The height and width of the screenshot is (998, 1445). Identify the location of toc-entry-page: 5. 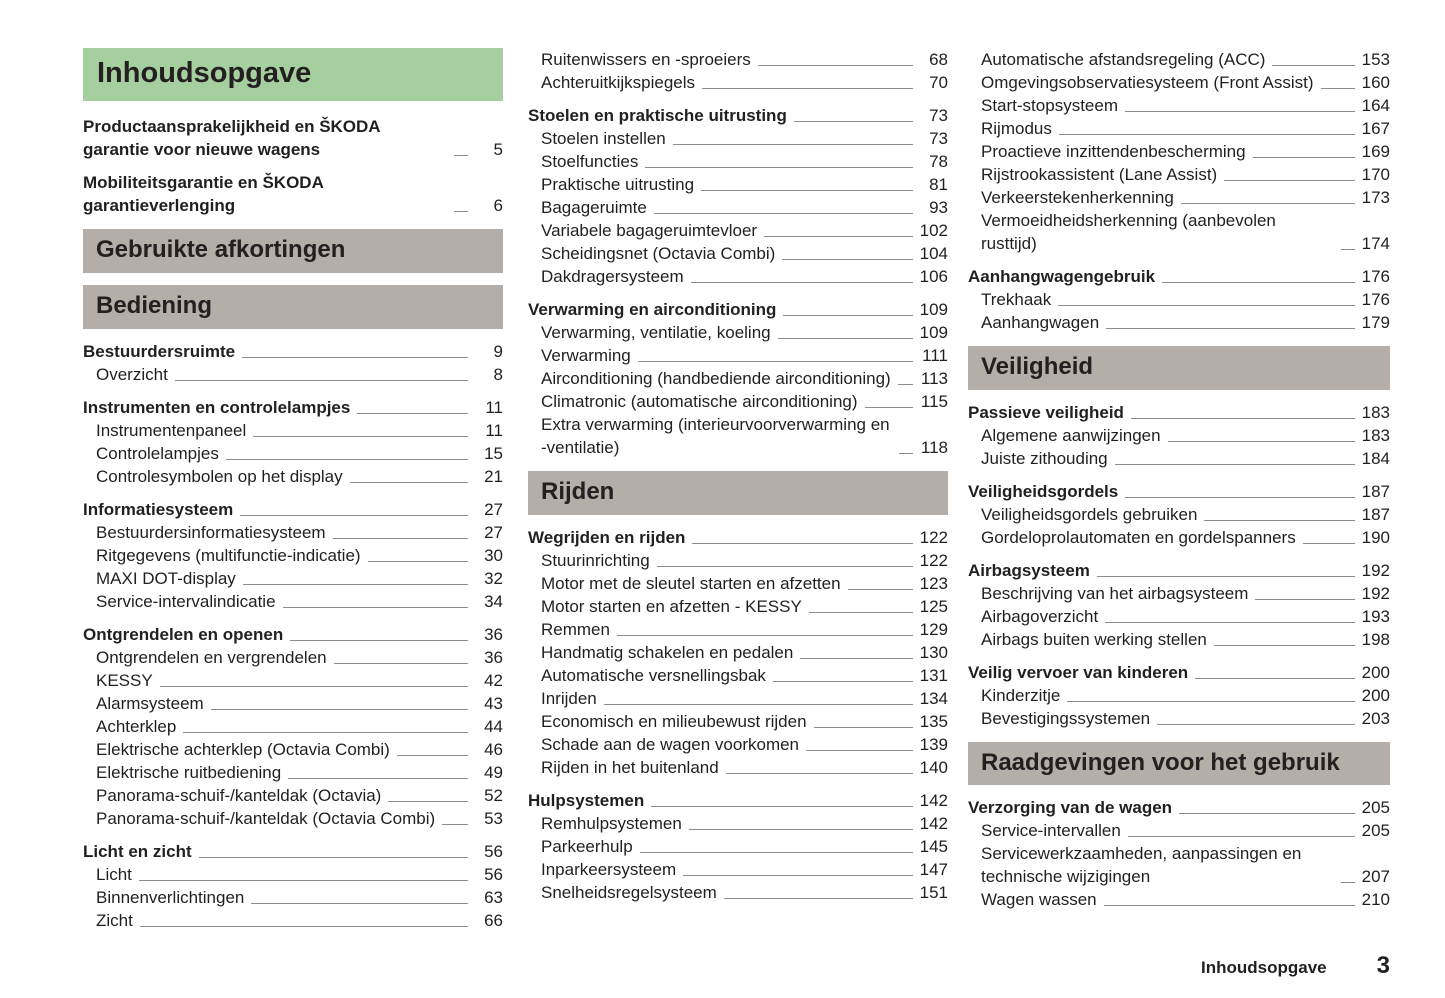
(498, 150).